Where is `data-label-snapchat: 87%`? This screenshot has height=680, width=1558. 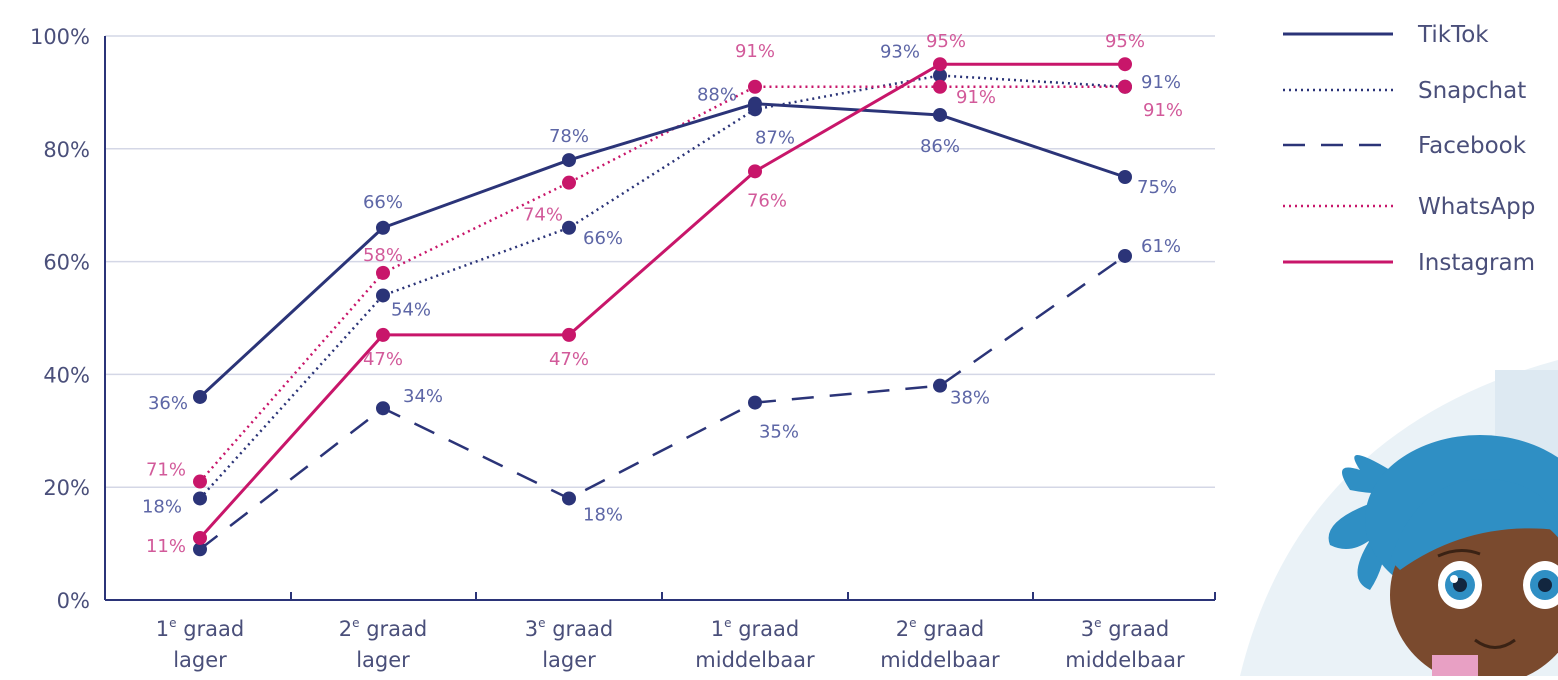
data-label-snapchat: 87% is located at coordinates (775, 137).